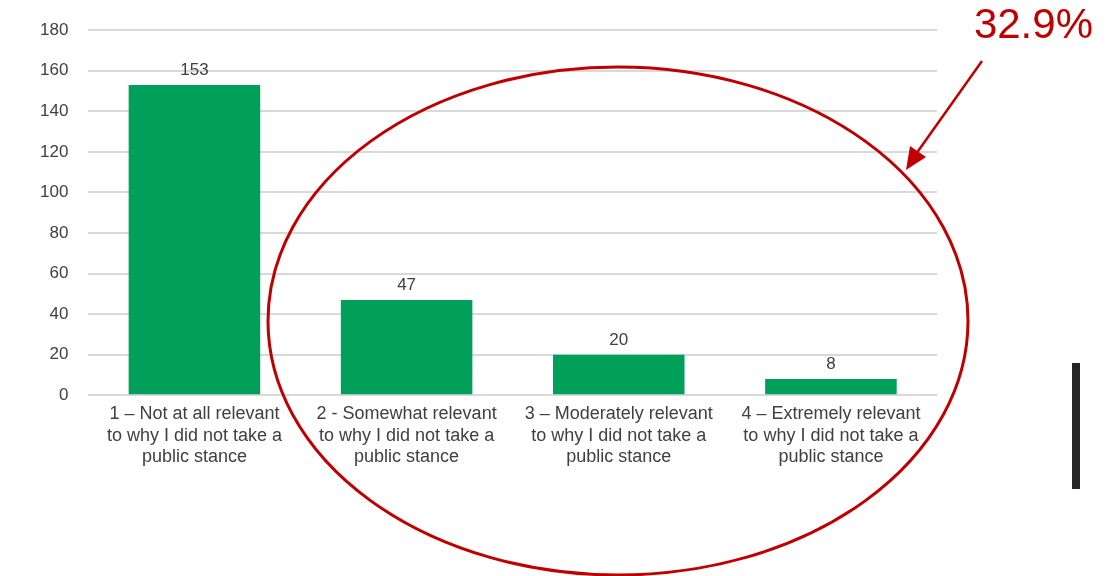  I want to click on data-label: 8, so click(831, 364).